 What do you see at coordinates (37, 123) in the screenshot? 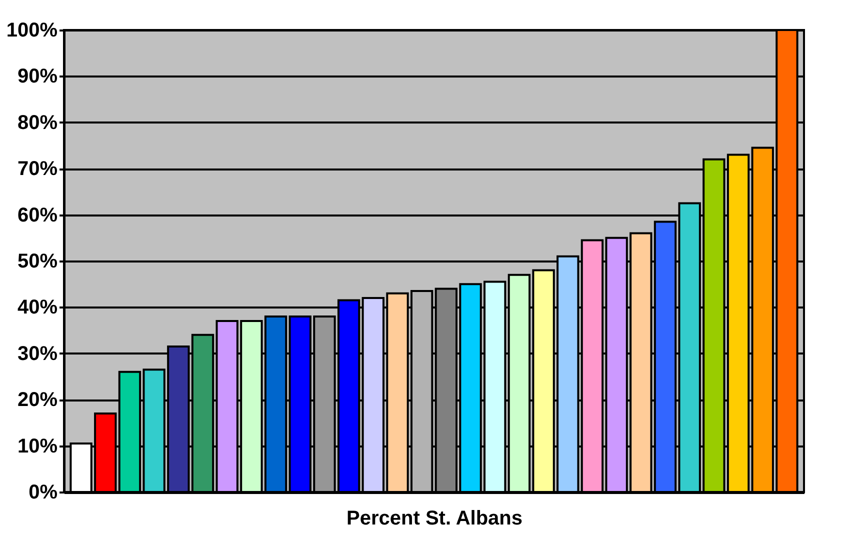
I see `y-tick-label: 80%` at bounding box center [37, 123].